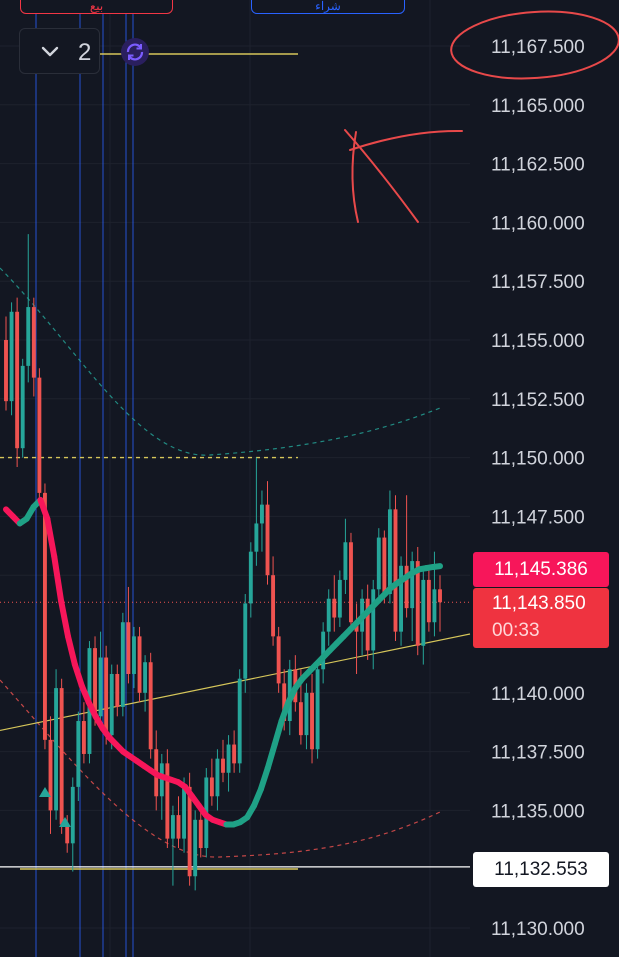  What do you see at coordinates (538, 517) in the screenshot?
I see `y-tick-label: 11,147.500` at bounding box center [538, 517].